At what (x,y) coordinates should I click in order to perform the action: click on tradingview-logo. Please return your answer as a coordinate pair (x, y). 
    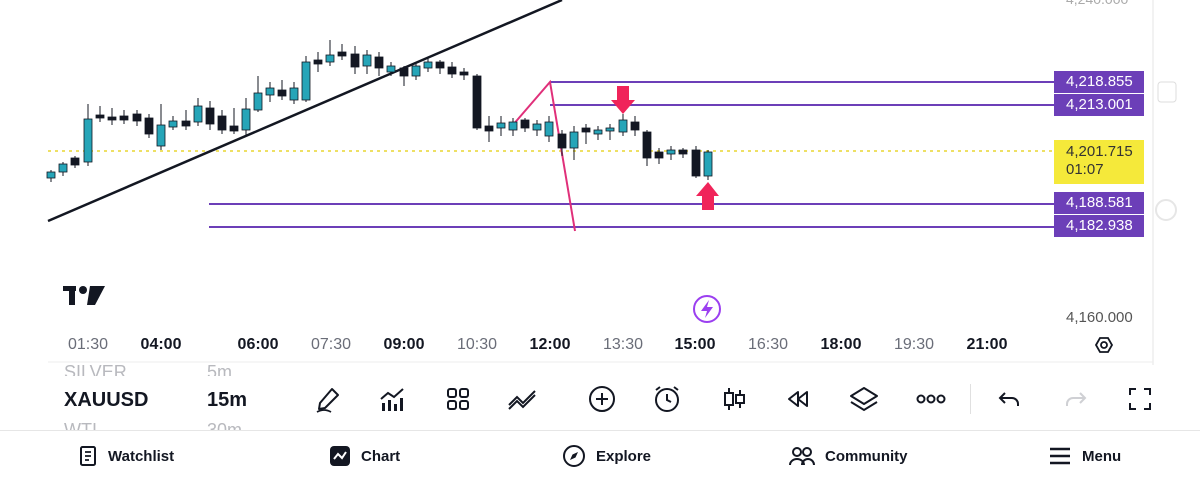
    Looking at the image, I should click on (84, 295).